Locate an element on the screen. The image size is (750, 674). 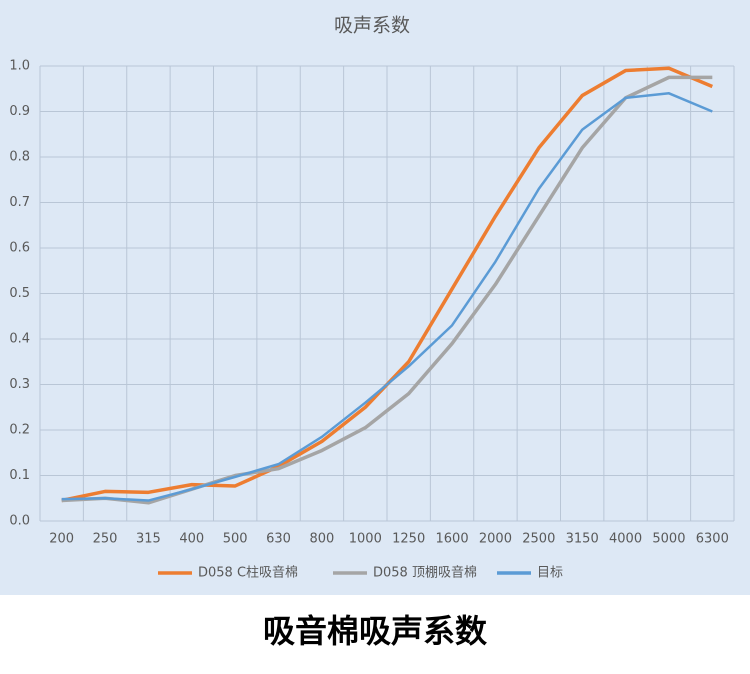
x-tick-label: 2000 is located at coordinates (495, 539).